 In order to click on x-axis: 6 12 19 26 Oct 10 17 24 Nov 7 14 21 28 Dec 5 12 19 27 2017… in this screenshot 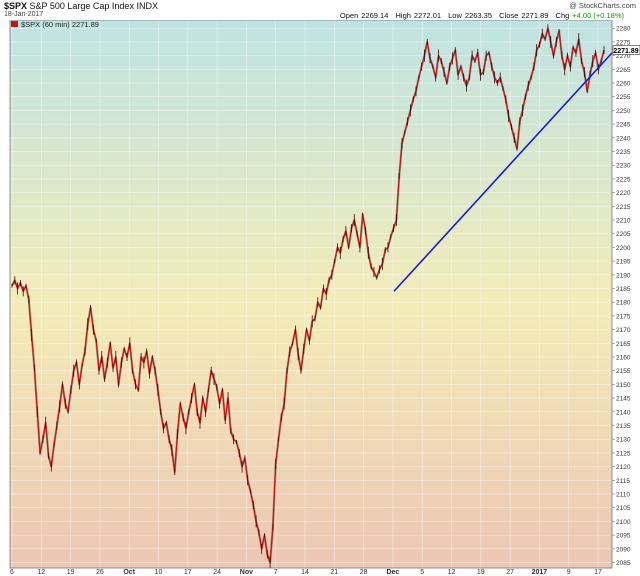, I will do `click(306, 572)`.